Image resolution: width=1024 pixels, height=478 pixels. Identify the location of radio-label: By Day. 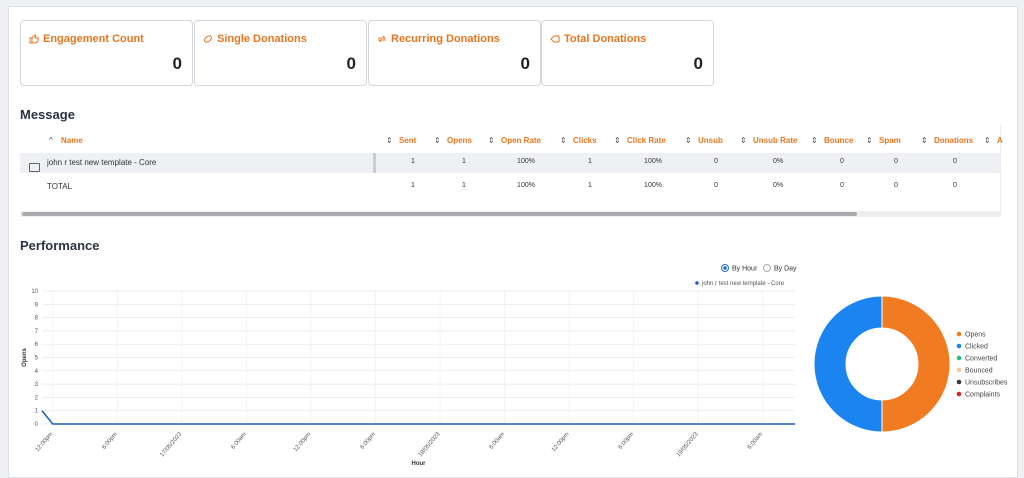
(785, 269).